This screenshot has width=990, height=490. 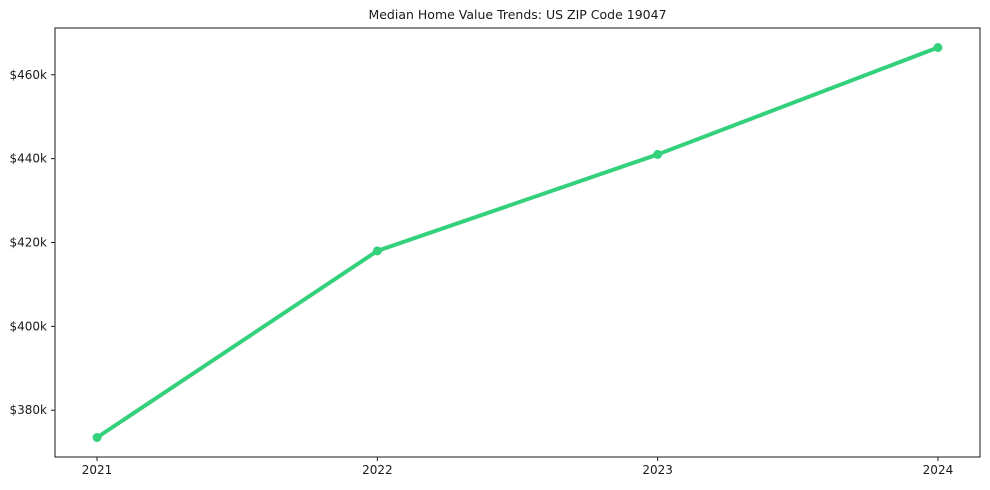 What do you see at coordinates (938, 470) in the screenshot?
I see `x-axis-tick-label: 2024` at bounding box center [938, 470].